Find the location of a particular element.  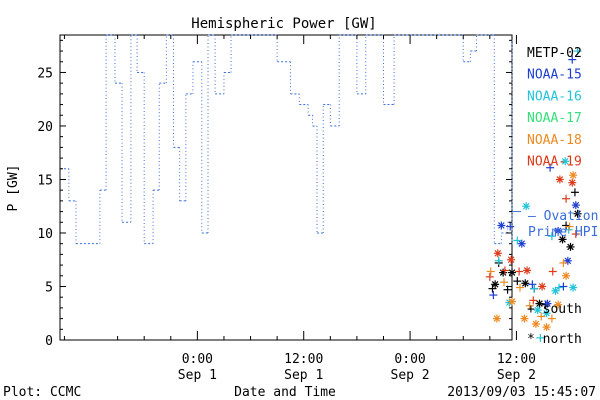

y-tick-label: 15 is located at coordinates (45, 180).